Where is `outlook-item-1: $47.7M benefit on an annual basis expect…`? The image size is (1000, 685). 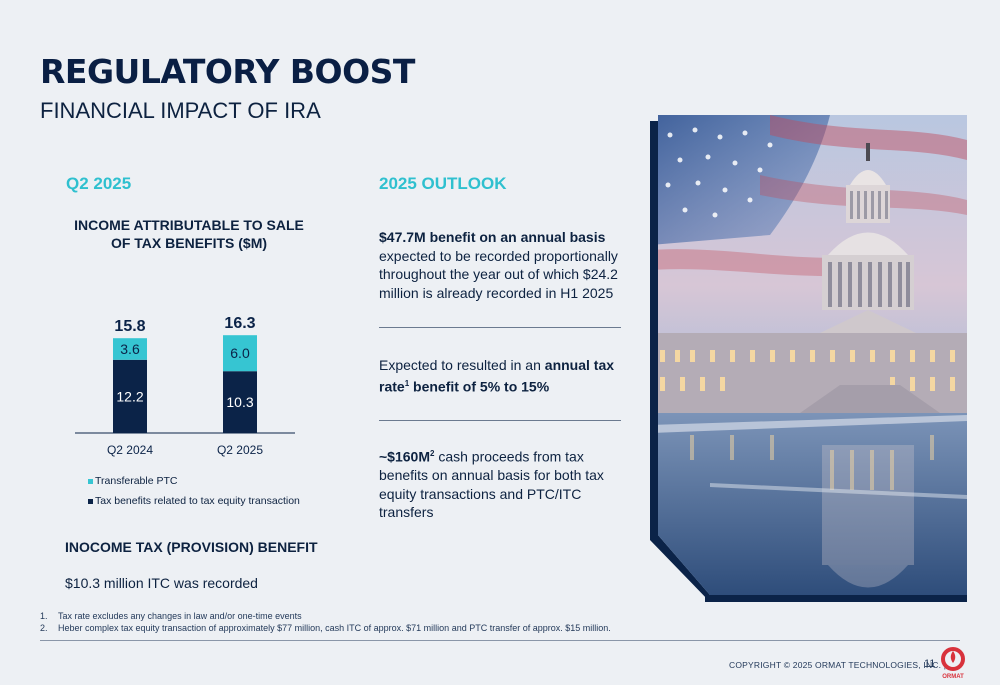 outlook-item-1: $47.7M benefit on an annual basis expect… is located at coordinates (498, 265).